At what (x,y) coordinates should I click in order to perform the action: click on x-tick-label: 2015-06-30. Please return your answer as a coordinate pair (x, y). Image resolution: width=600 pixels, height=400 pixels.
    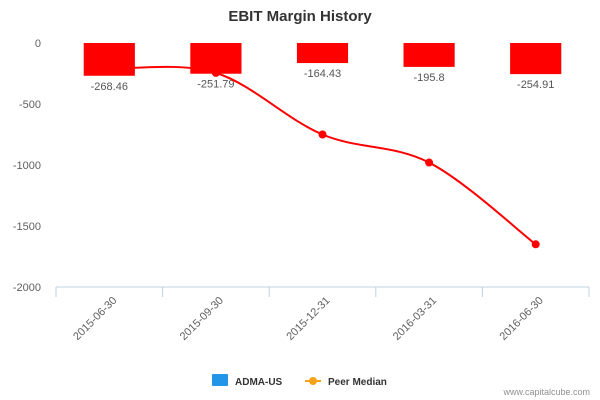
    Looking at the image, I should click on (95, 319).